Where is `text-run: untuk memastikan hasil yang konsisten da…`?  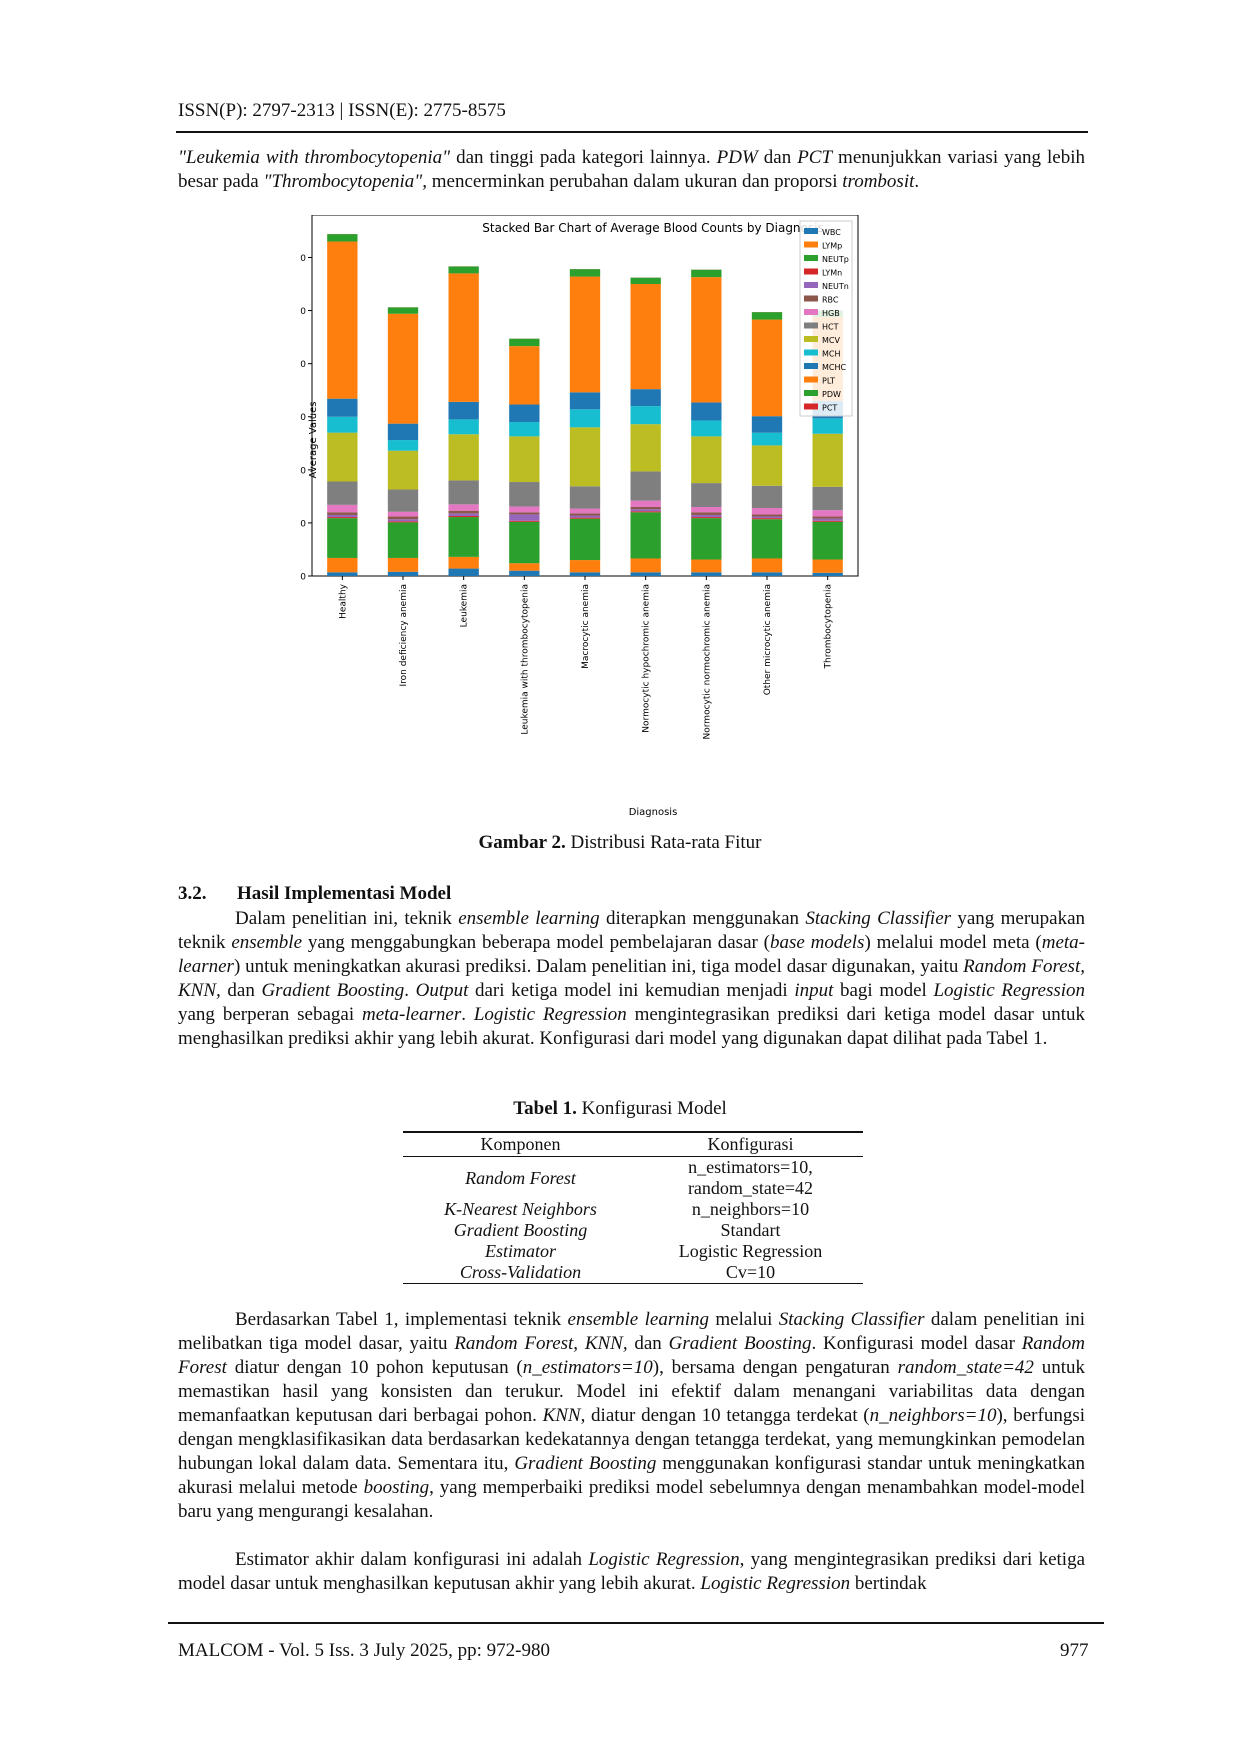 text-run: untuk memastikan hasil yang konsisten da… is located at coordinates (631, 1391).